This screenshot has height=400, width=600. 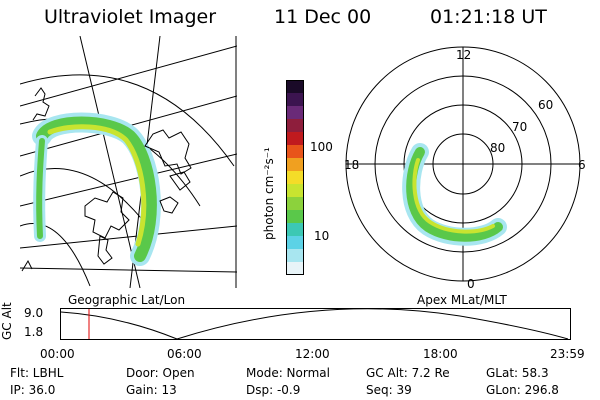 What do you see at coordinates (34, 332) in the screenshot?
I see `timeline-ytick-bottom: 1.8` at bounding box center [34, 332].